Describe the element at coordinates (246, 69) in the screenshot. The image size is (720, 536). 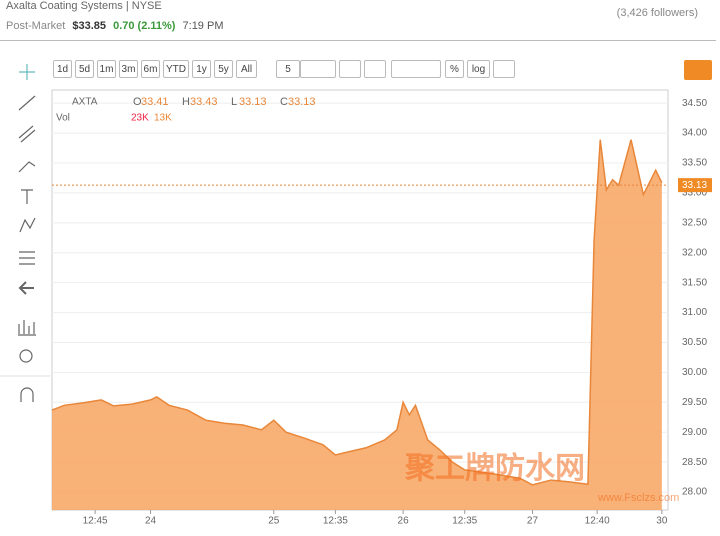
I see `range-button: All` at that location.